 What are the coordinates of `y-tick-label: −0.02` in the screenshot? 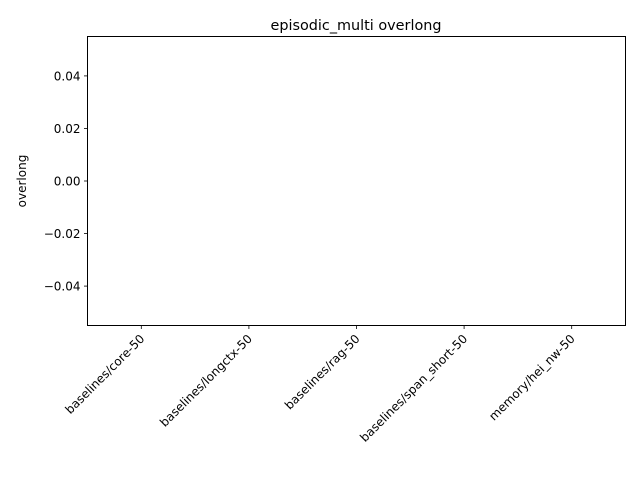 It's located at (62, 234).